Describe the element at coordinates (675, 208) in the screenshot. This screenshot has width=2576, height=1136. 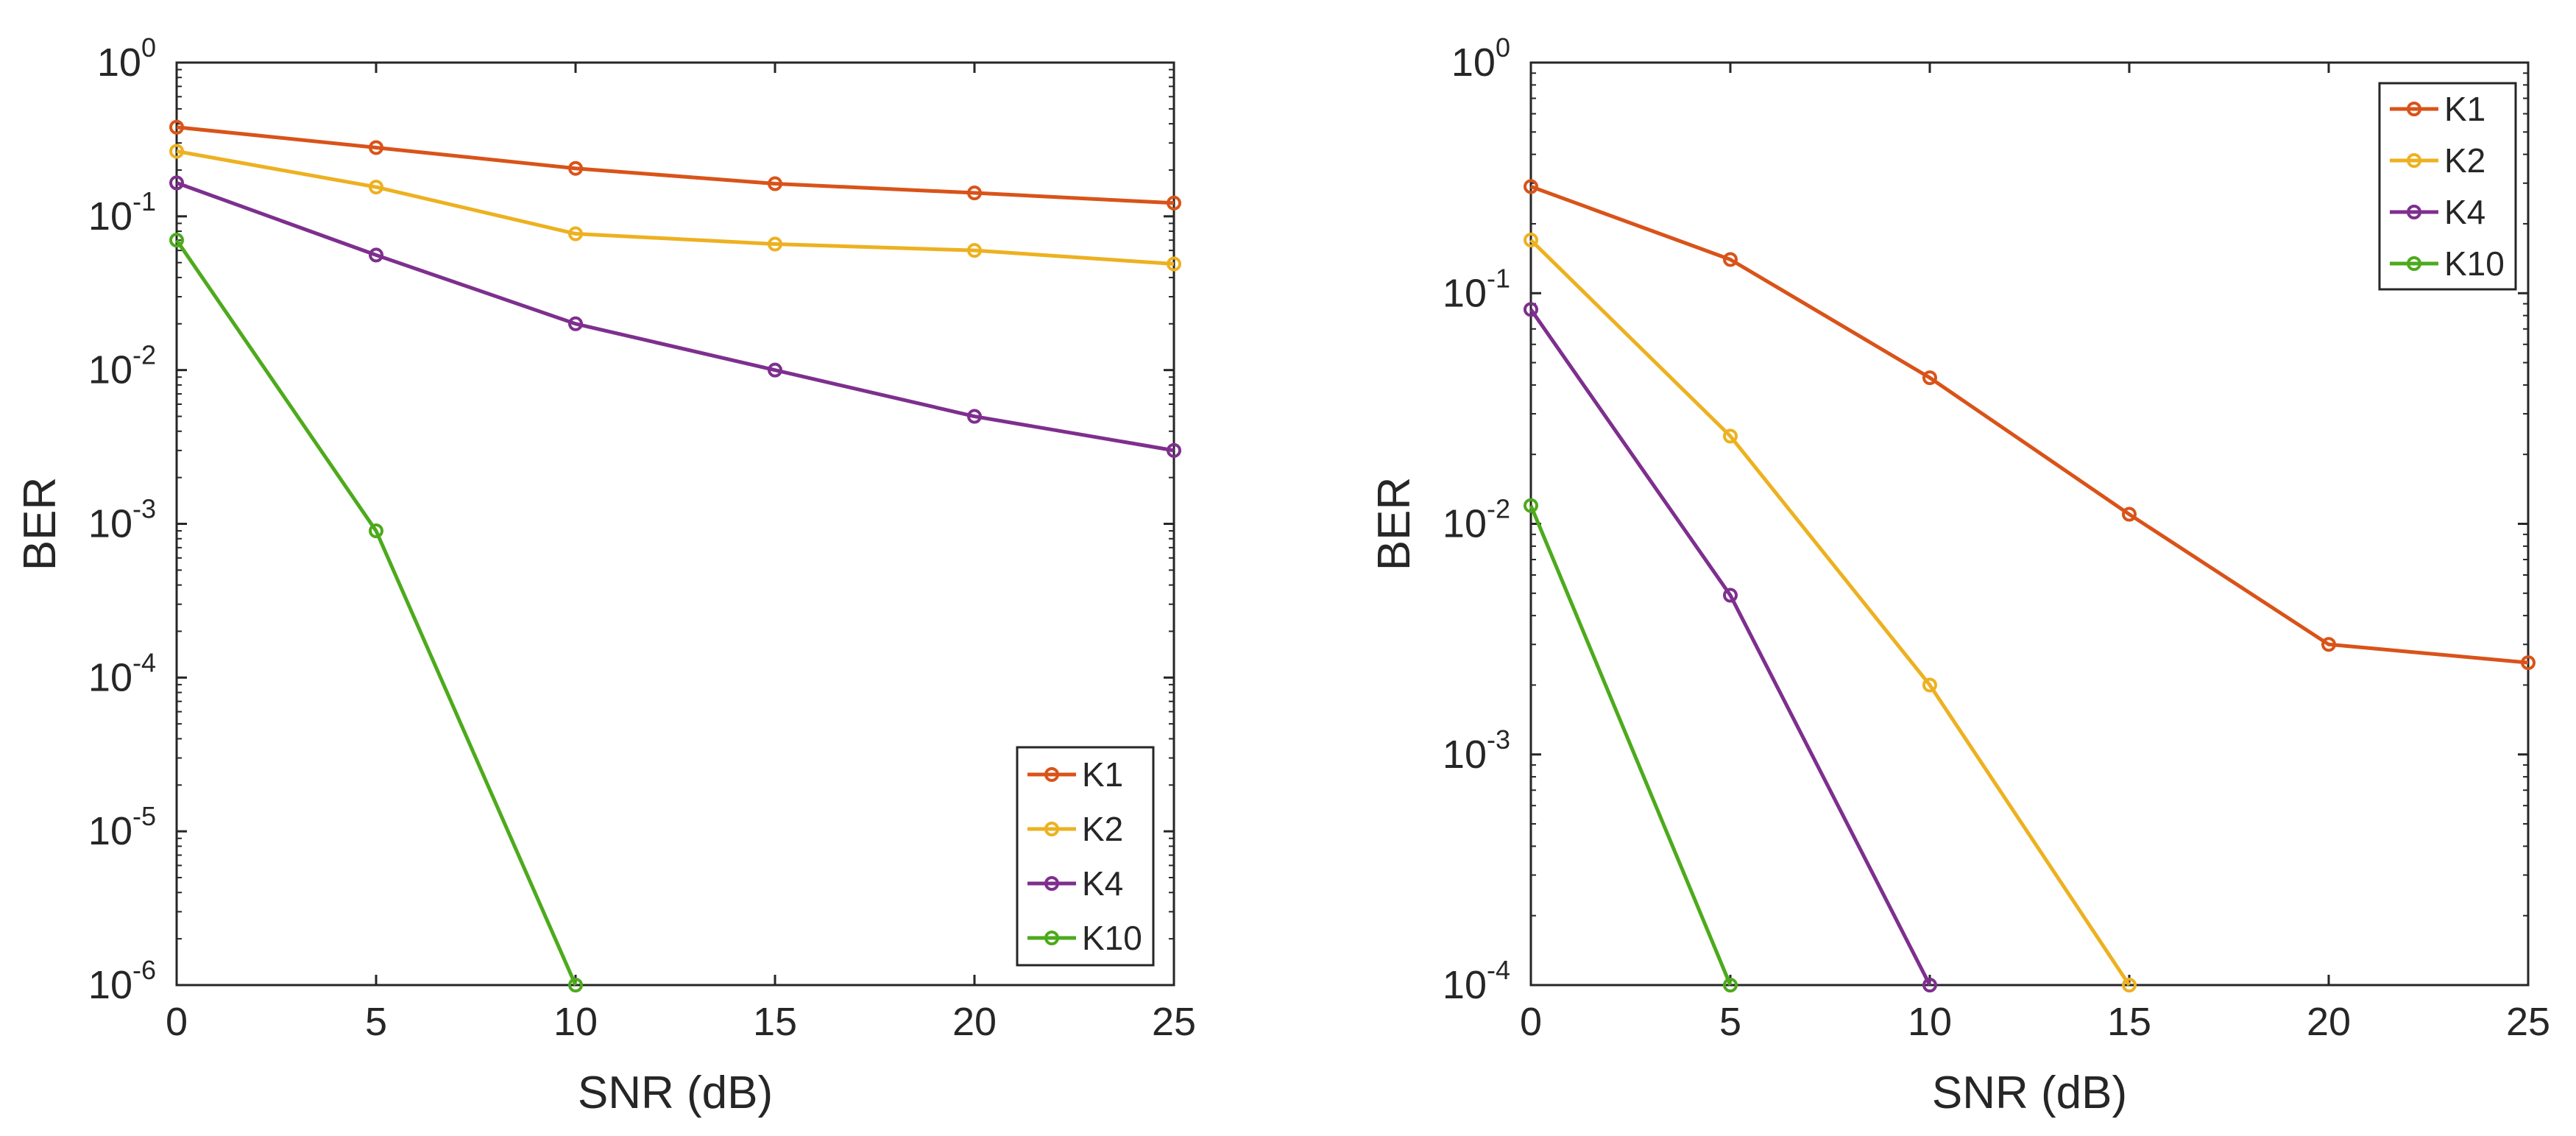
I see `series-line-k2` at that location.